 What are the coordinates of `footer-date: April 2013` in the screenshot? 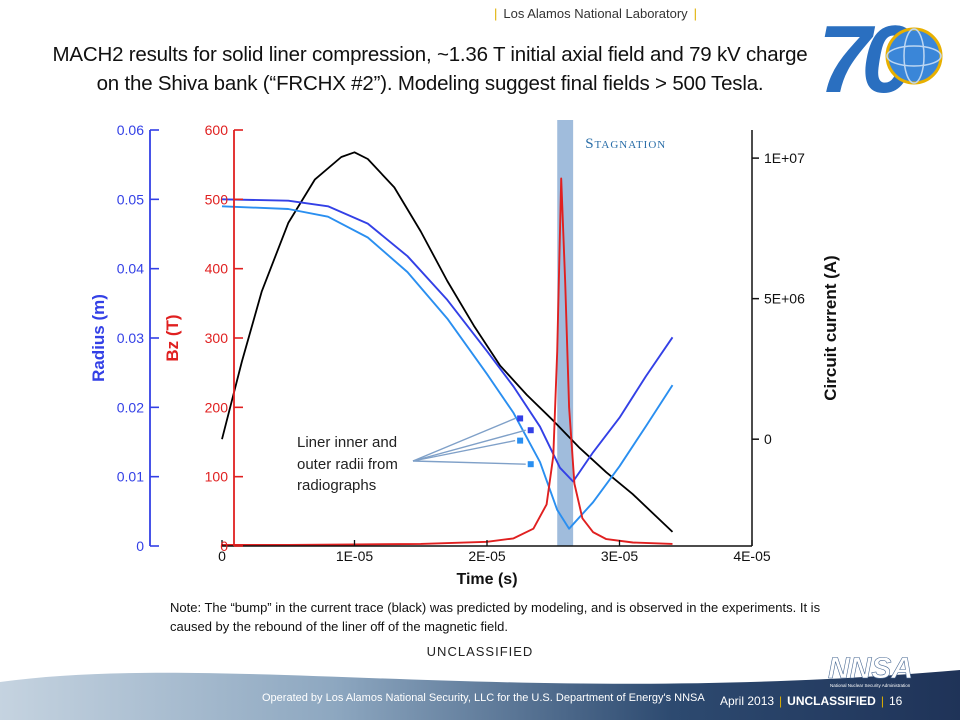 It's located at (747, 701).